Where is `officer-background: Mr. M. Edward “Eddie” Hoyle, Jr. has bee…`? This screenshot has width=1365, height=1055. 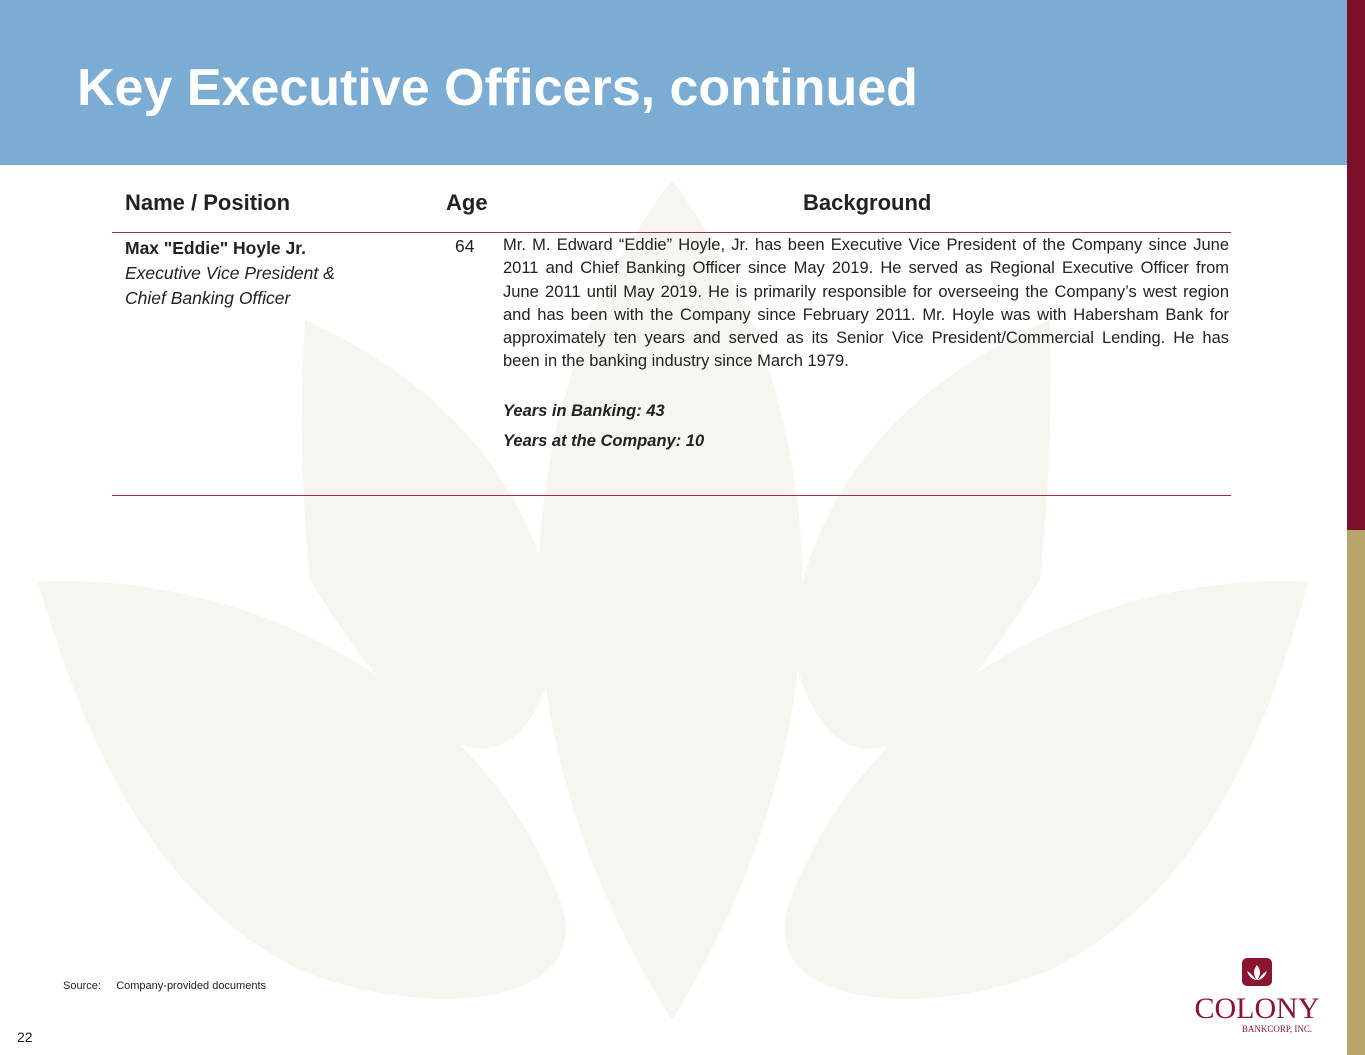 officer-background: Mr. M. Edward “Eddie” Hoyle, Jr. has bee… is located at coordinates (866, 303).